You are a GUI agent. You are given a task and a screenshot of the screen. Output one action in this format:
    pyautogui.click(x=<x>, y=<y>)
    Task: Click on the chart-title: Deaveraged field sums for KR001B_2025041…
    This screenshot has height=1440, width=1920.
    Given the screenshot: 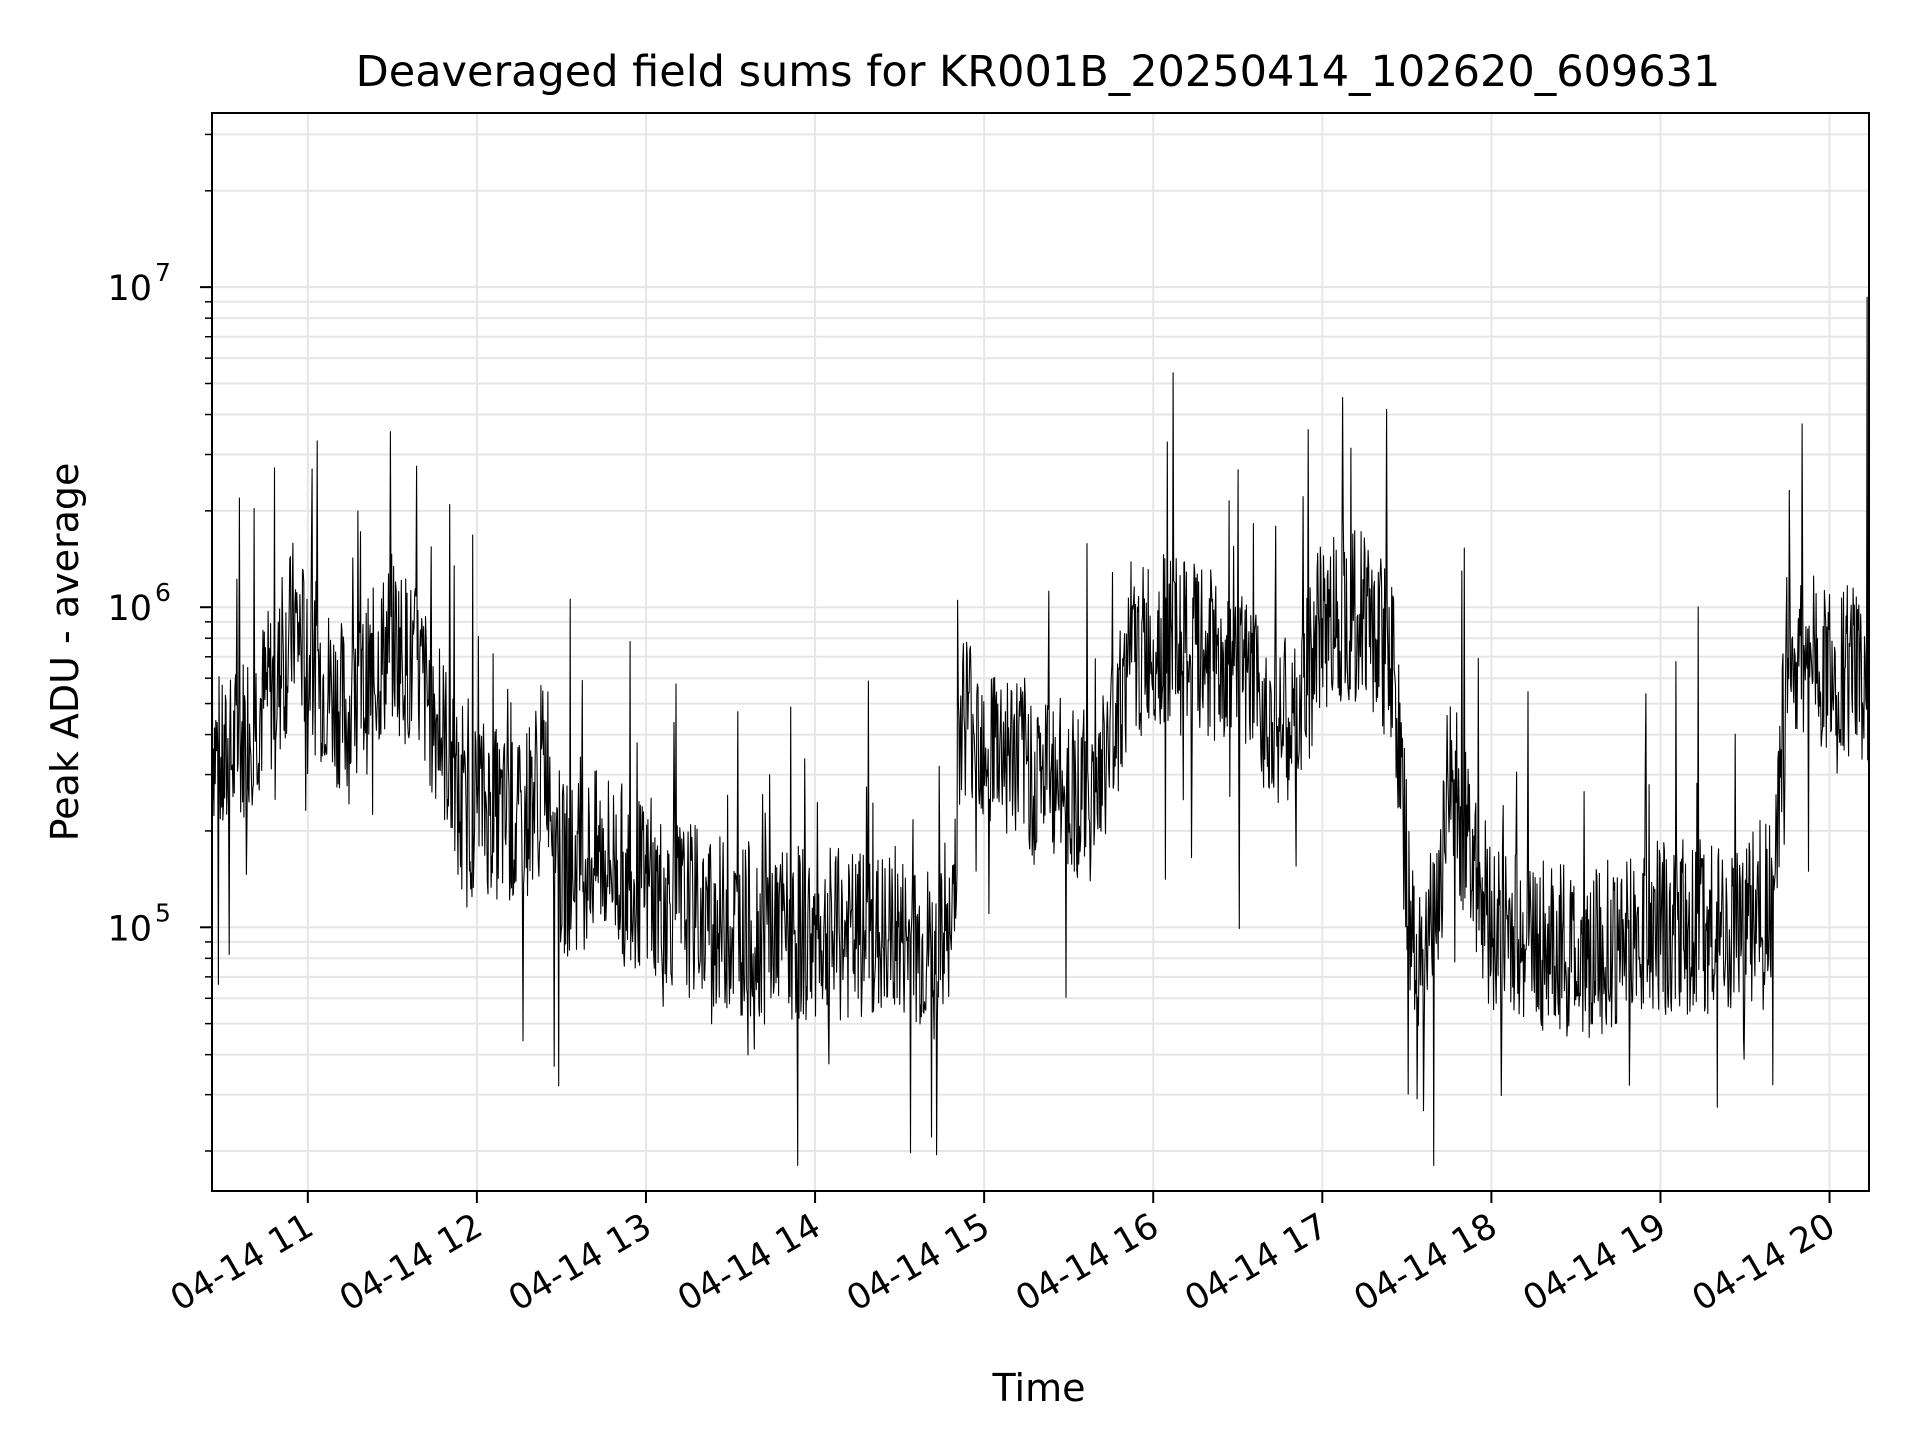 What is the action you would take?
    pyautogui.click(x=1038, y=72)
    